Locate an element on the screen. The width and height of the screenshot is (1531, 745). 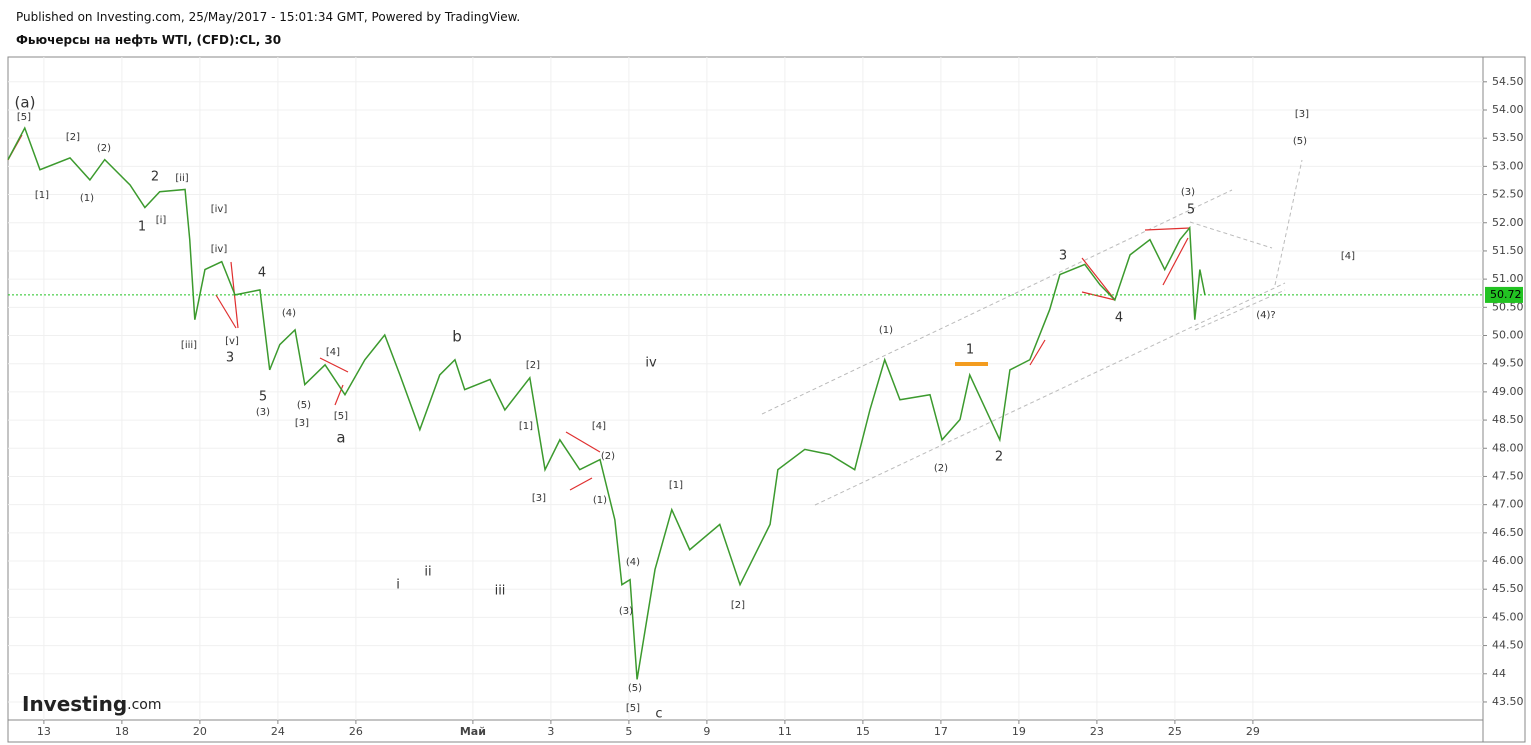
wave-label: [iii] is located at coordinates (189, 345).